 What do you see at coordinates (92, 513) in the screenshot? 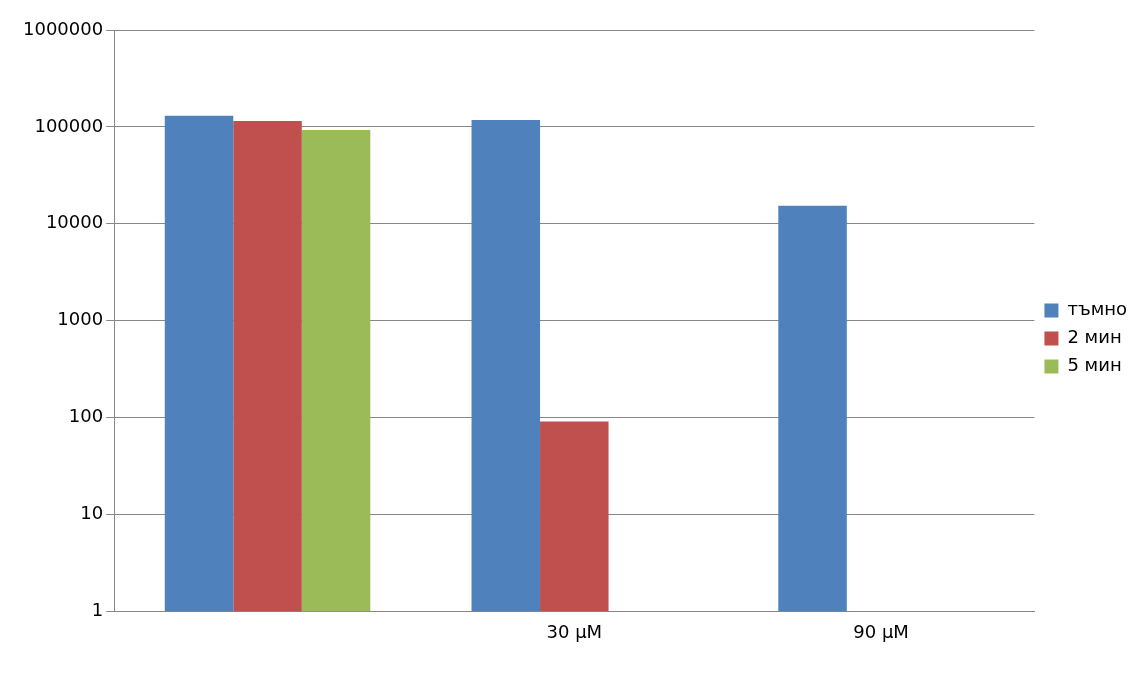
I see `y-tick-label: 10` at bounding box center [92, 513].